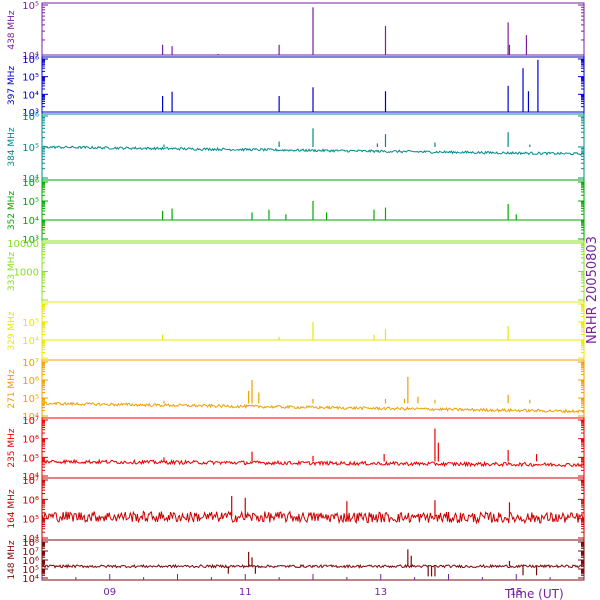  What do you see at coordinates (592, 290) in the screenshot?
I see `side-label: NRHR 20050803` at bounding box center [592, 290].